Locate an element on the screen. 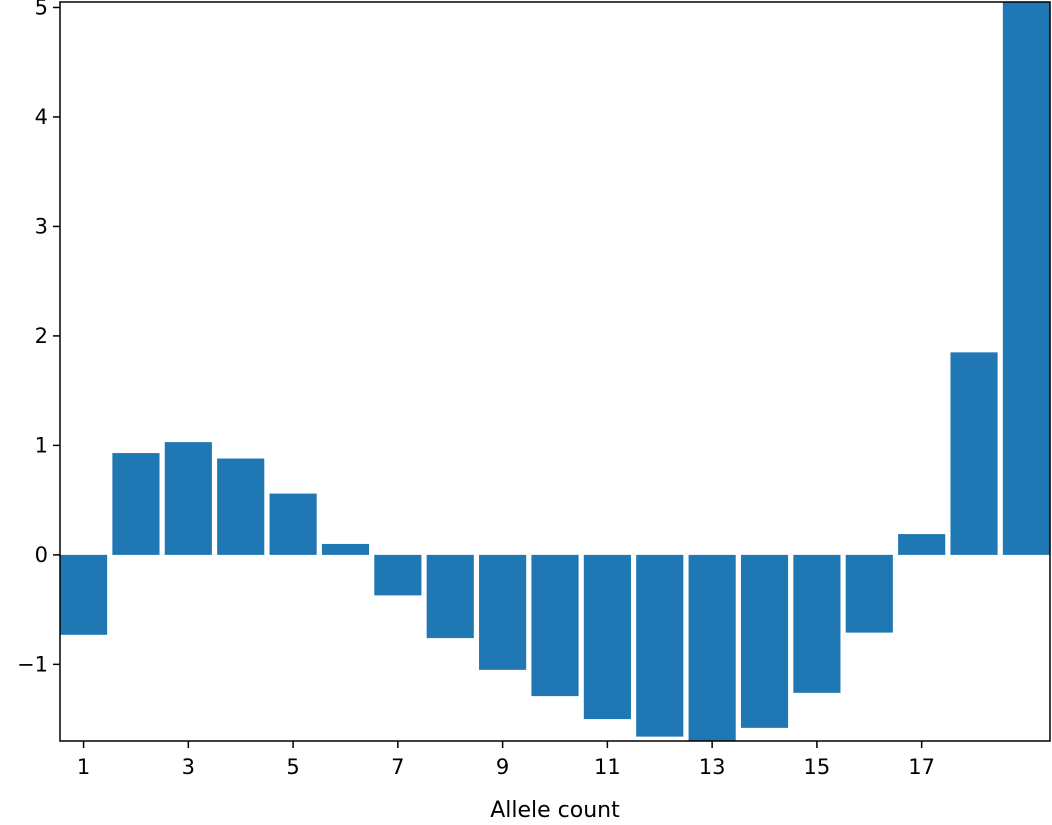 The width and height of the screenshot is (1052, 825). y-axis: −1 0 1 2 3 4 5 is located at coordinates (38, 338).